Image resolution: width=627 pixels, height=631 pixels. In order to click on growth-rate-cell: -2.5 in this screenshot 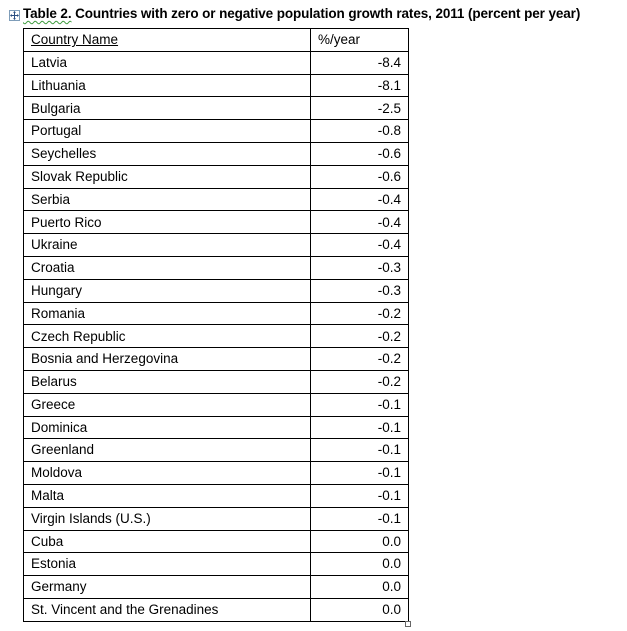, I will do `click(359, 108)`.